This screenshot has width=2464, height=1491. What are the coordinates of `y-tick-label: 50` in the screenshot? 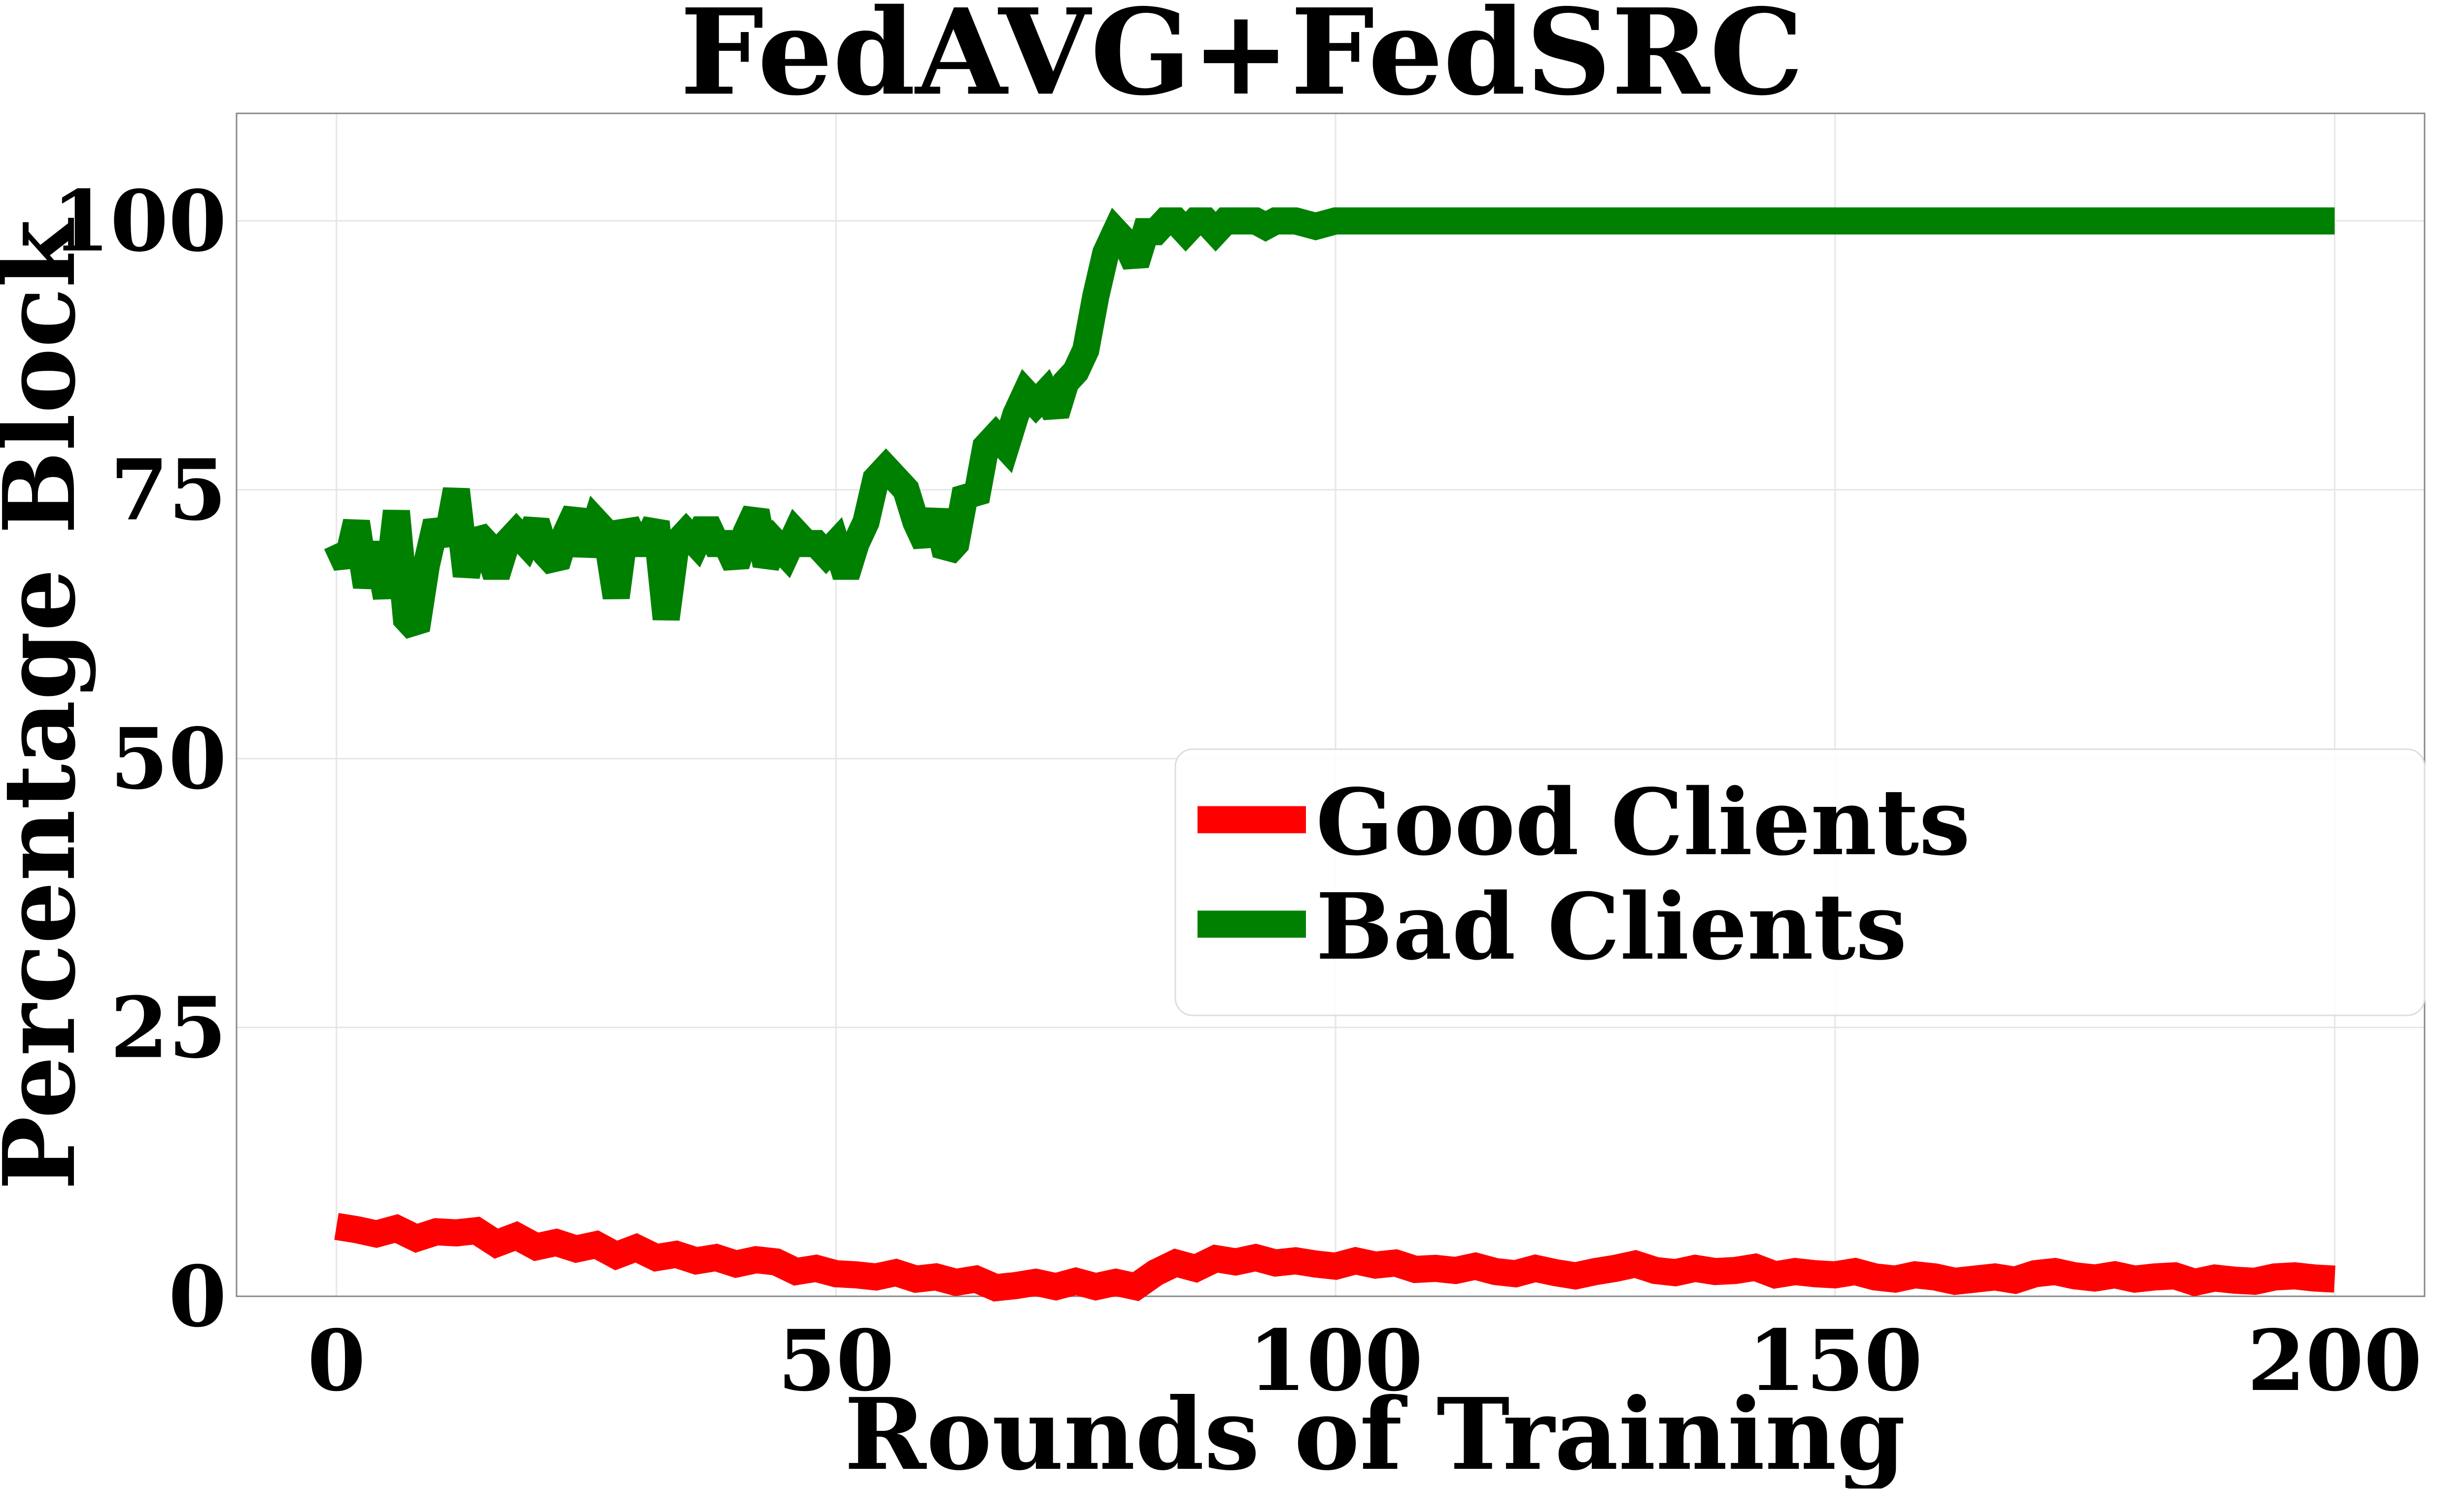 It's located at (168, 759).